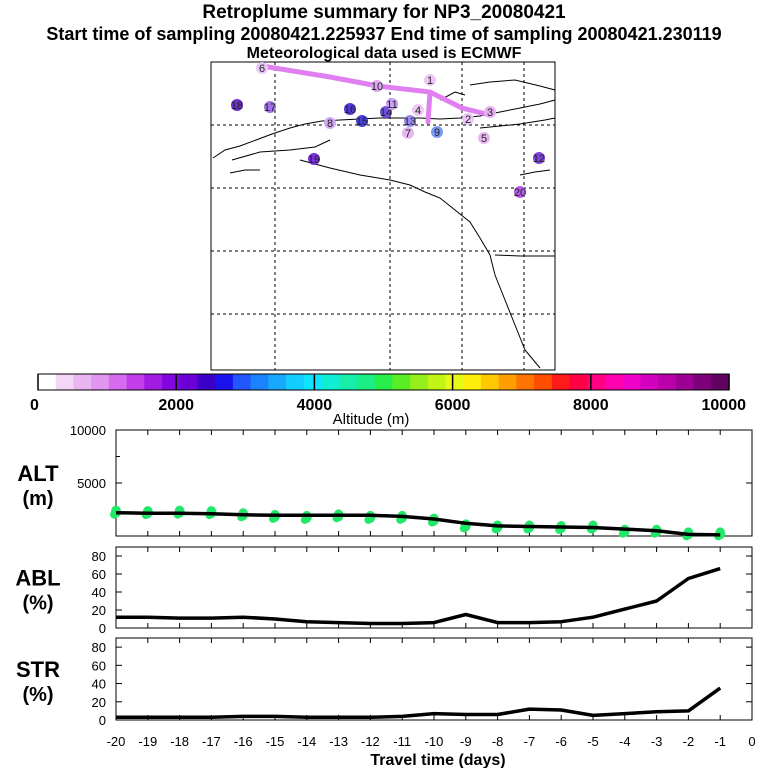 The height and width of the screenshot is (768, 768). I want to click on colorbar-tick-label: 4000, so click(315, 405).